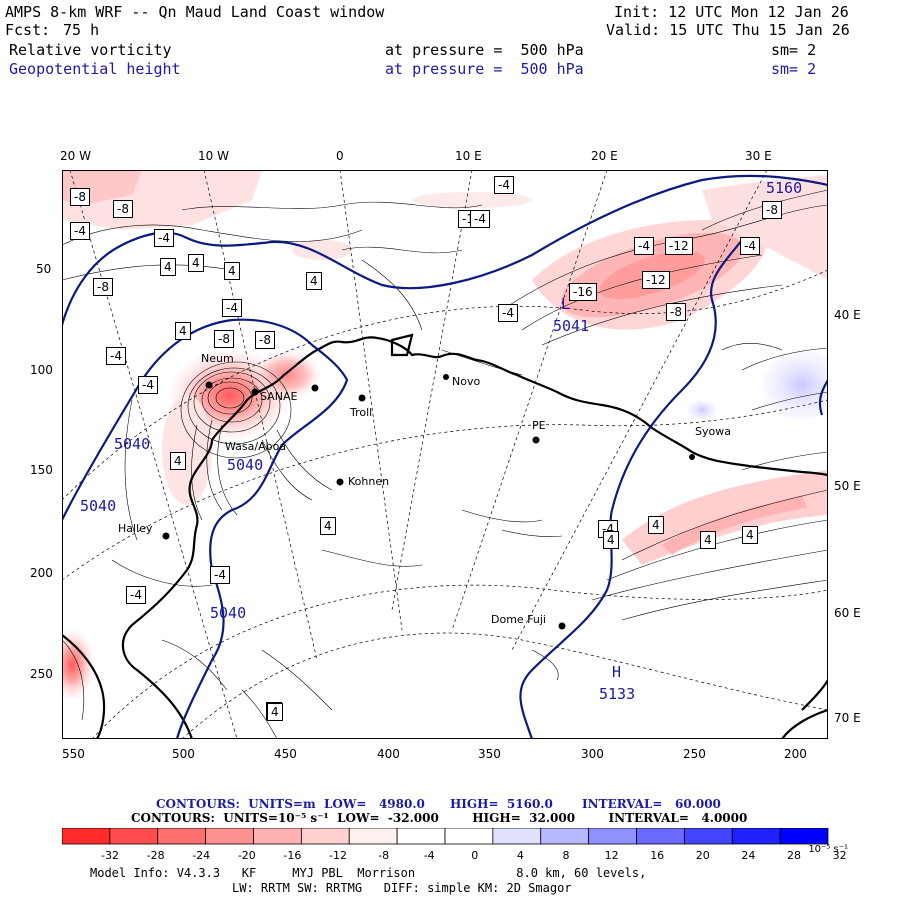 This screenshot has width=900, height=900. What do you see at coordinates (758, 156) in the screenshot?
I see `top-label-30e: 30 E` at bounding box center [758, 156].